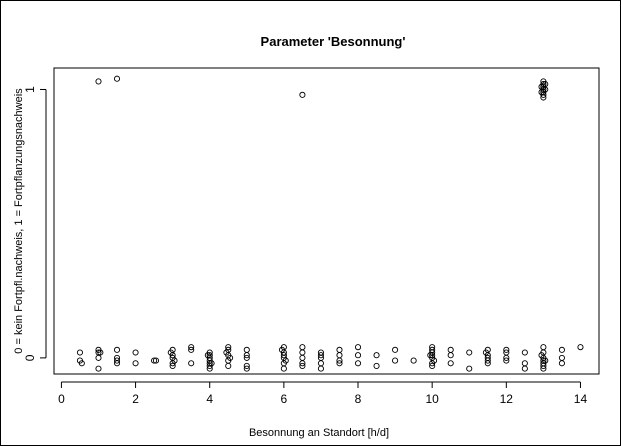 This screenshot has width=621, height=446. I want to click on x-axis-label: Besonnung an Standort [h/d], so click(319, 433).